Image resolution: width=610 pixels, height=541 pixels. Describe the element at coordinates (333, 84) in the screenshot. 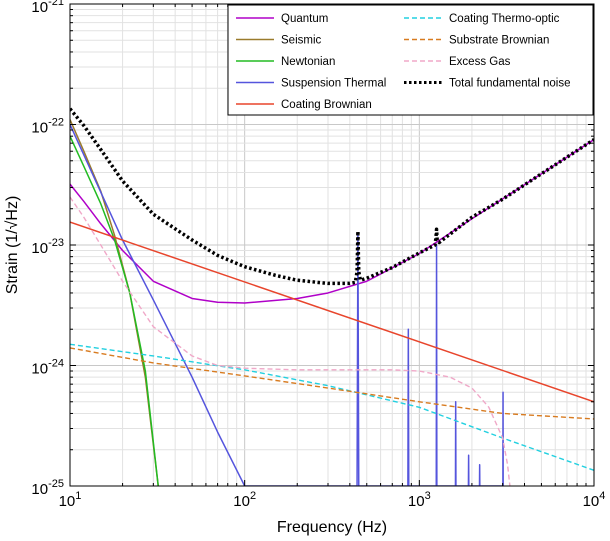

I see `legend-label: Suspension Thermal` at that location.